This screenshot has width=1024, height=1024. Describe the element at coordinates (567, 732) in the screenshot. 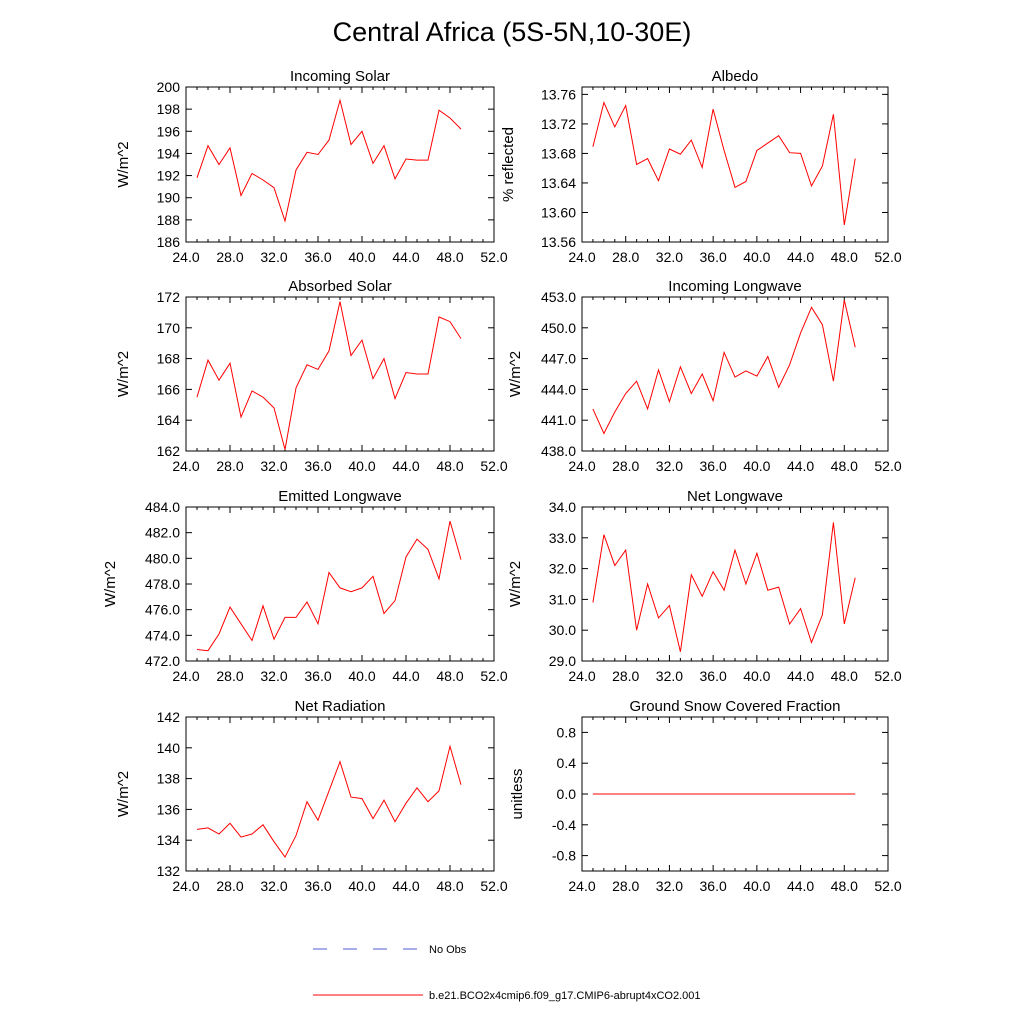

I see `y-tick-label-ground-snow-covered-fraction: 0.8` at that location.